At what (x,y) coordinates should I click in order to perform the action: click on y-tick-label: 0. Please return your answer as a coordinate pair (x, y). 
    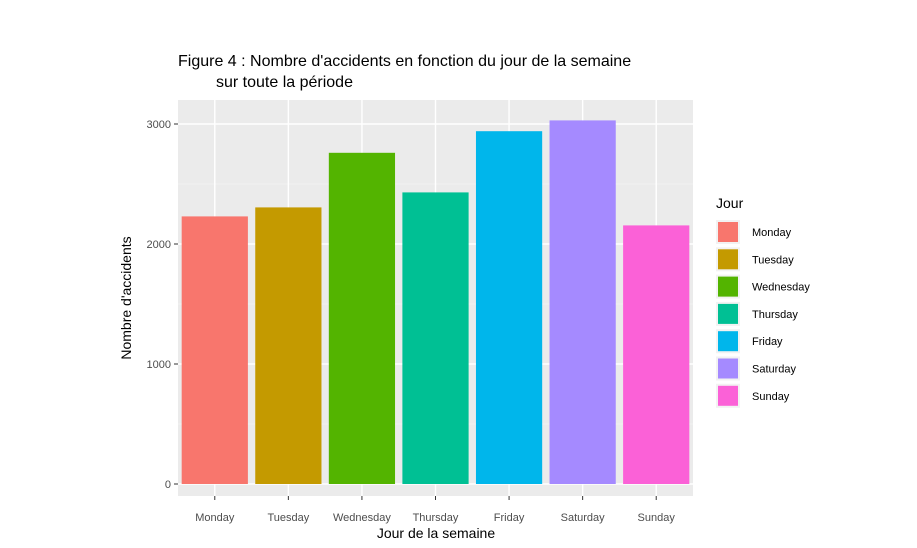
    Looking at the image, I should click on (168, 485).